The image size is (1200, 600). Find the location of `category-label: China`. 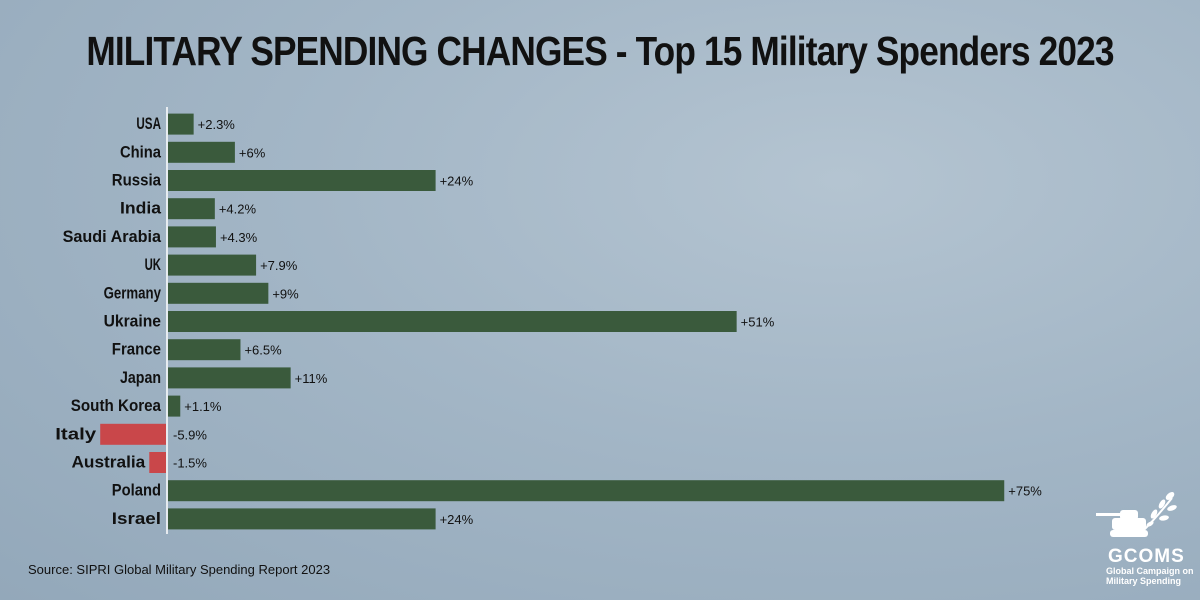

category-label: China is located at coordinates (140, 151).